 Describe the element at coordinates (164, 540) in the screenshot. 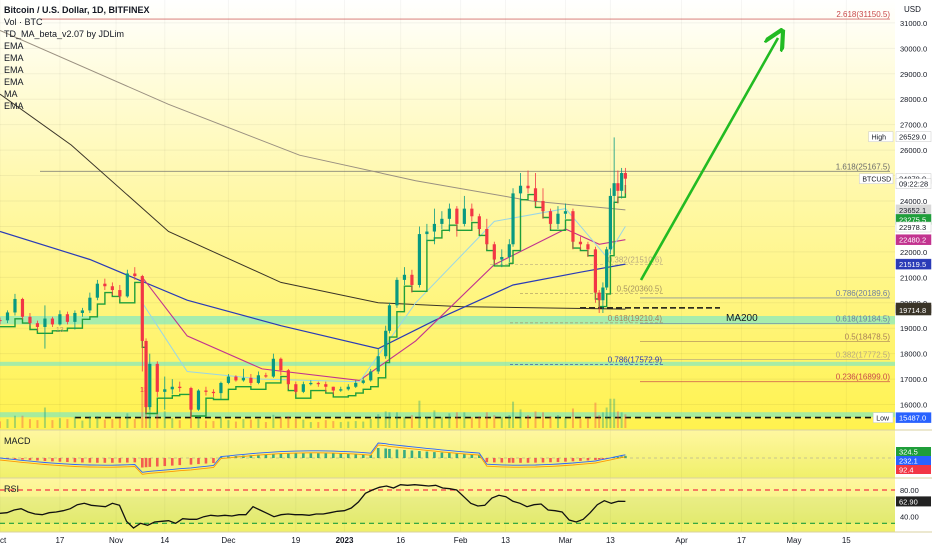

I see `x-tick-3: 14` at that location.